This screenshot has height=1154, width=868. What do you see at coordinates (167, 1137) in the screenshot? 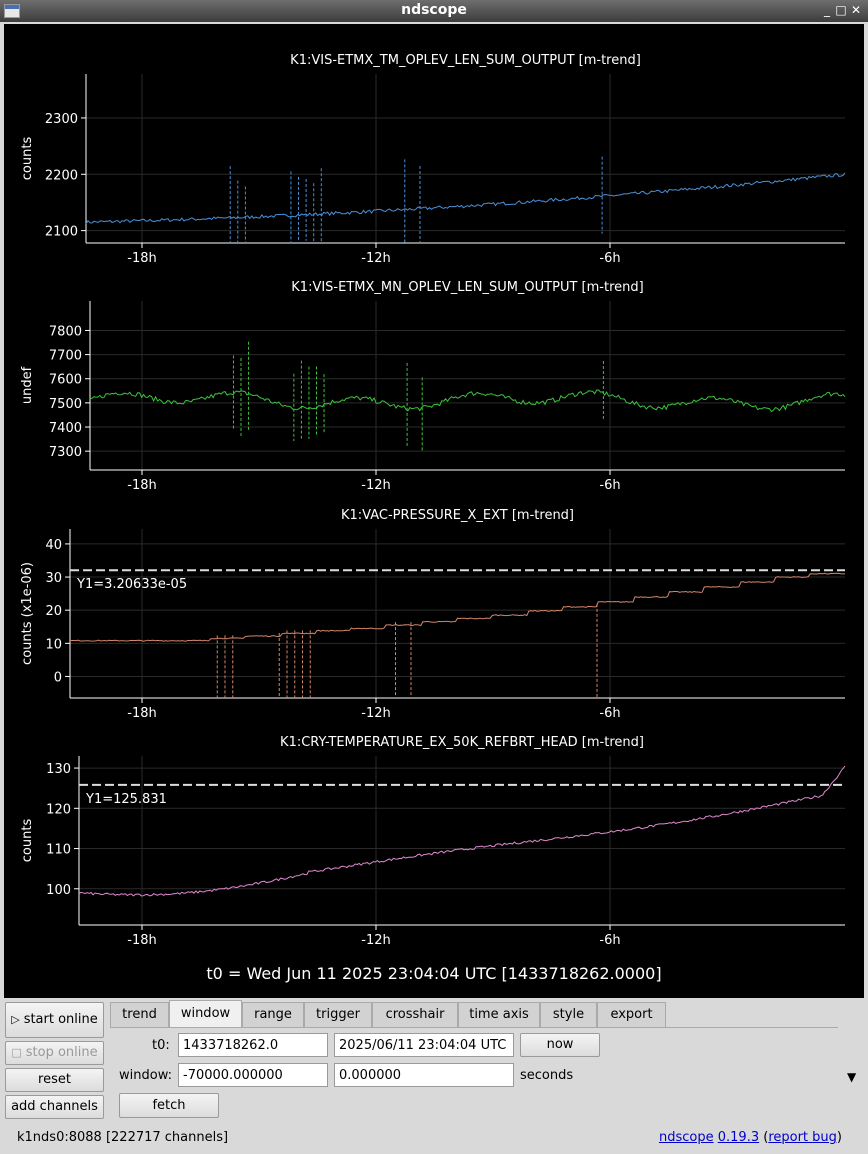
I see `channel-count: [222717 channels]` at bounding box center [167, 1137].